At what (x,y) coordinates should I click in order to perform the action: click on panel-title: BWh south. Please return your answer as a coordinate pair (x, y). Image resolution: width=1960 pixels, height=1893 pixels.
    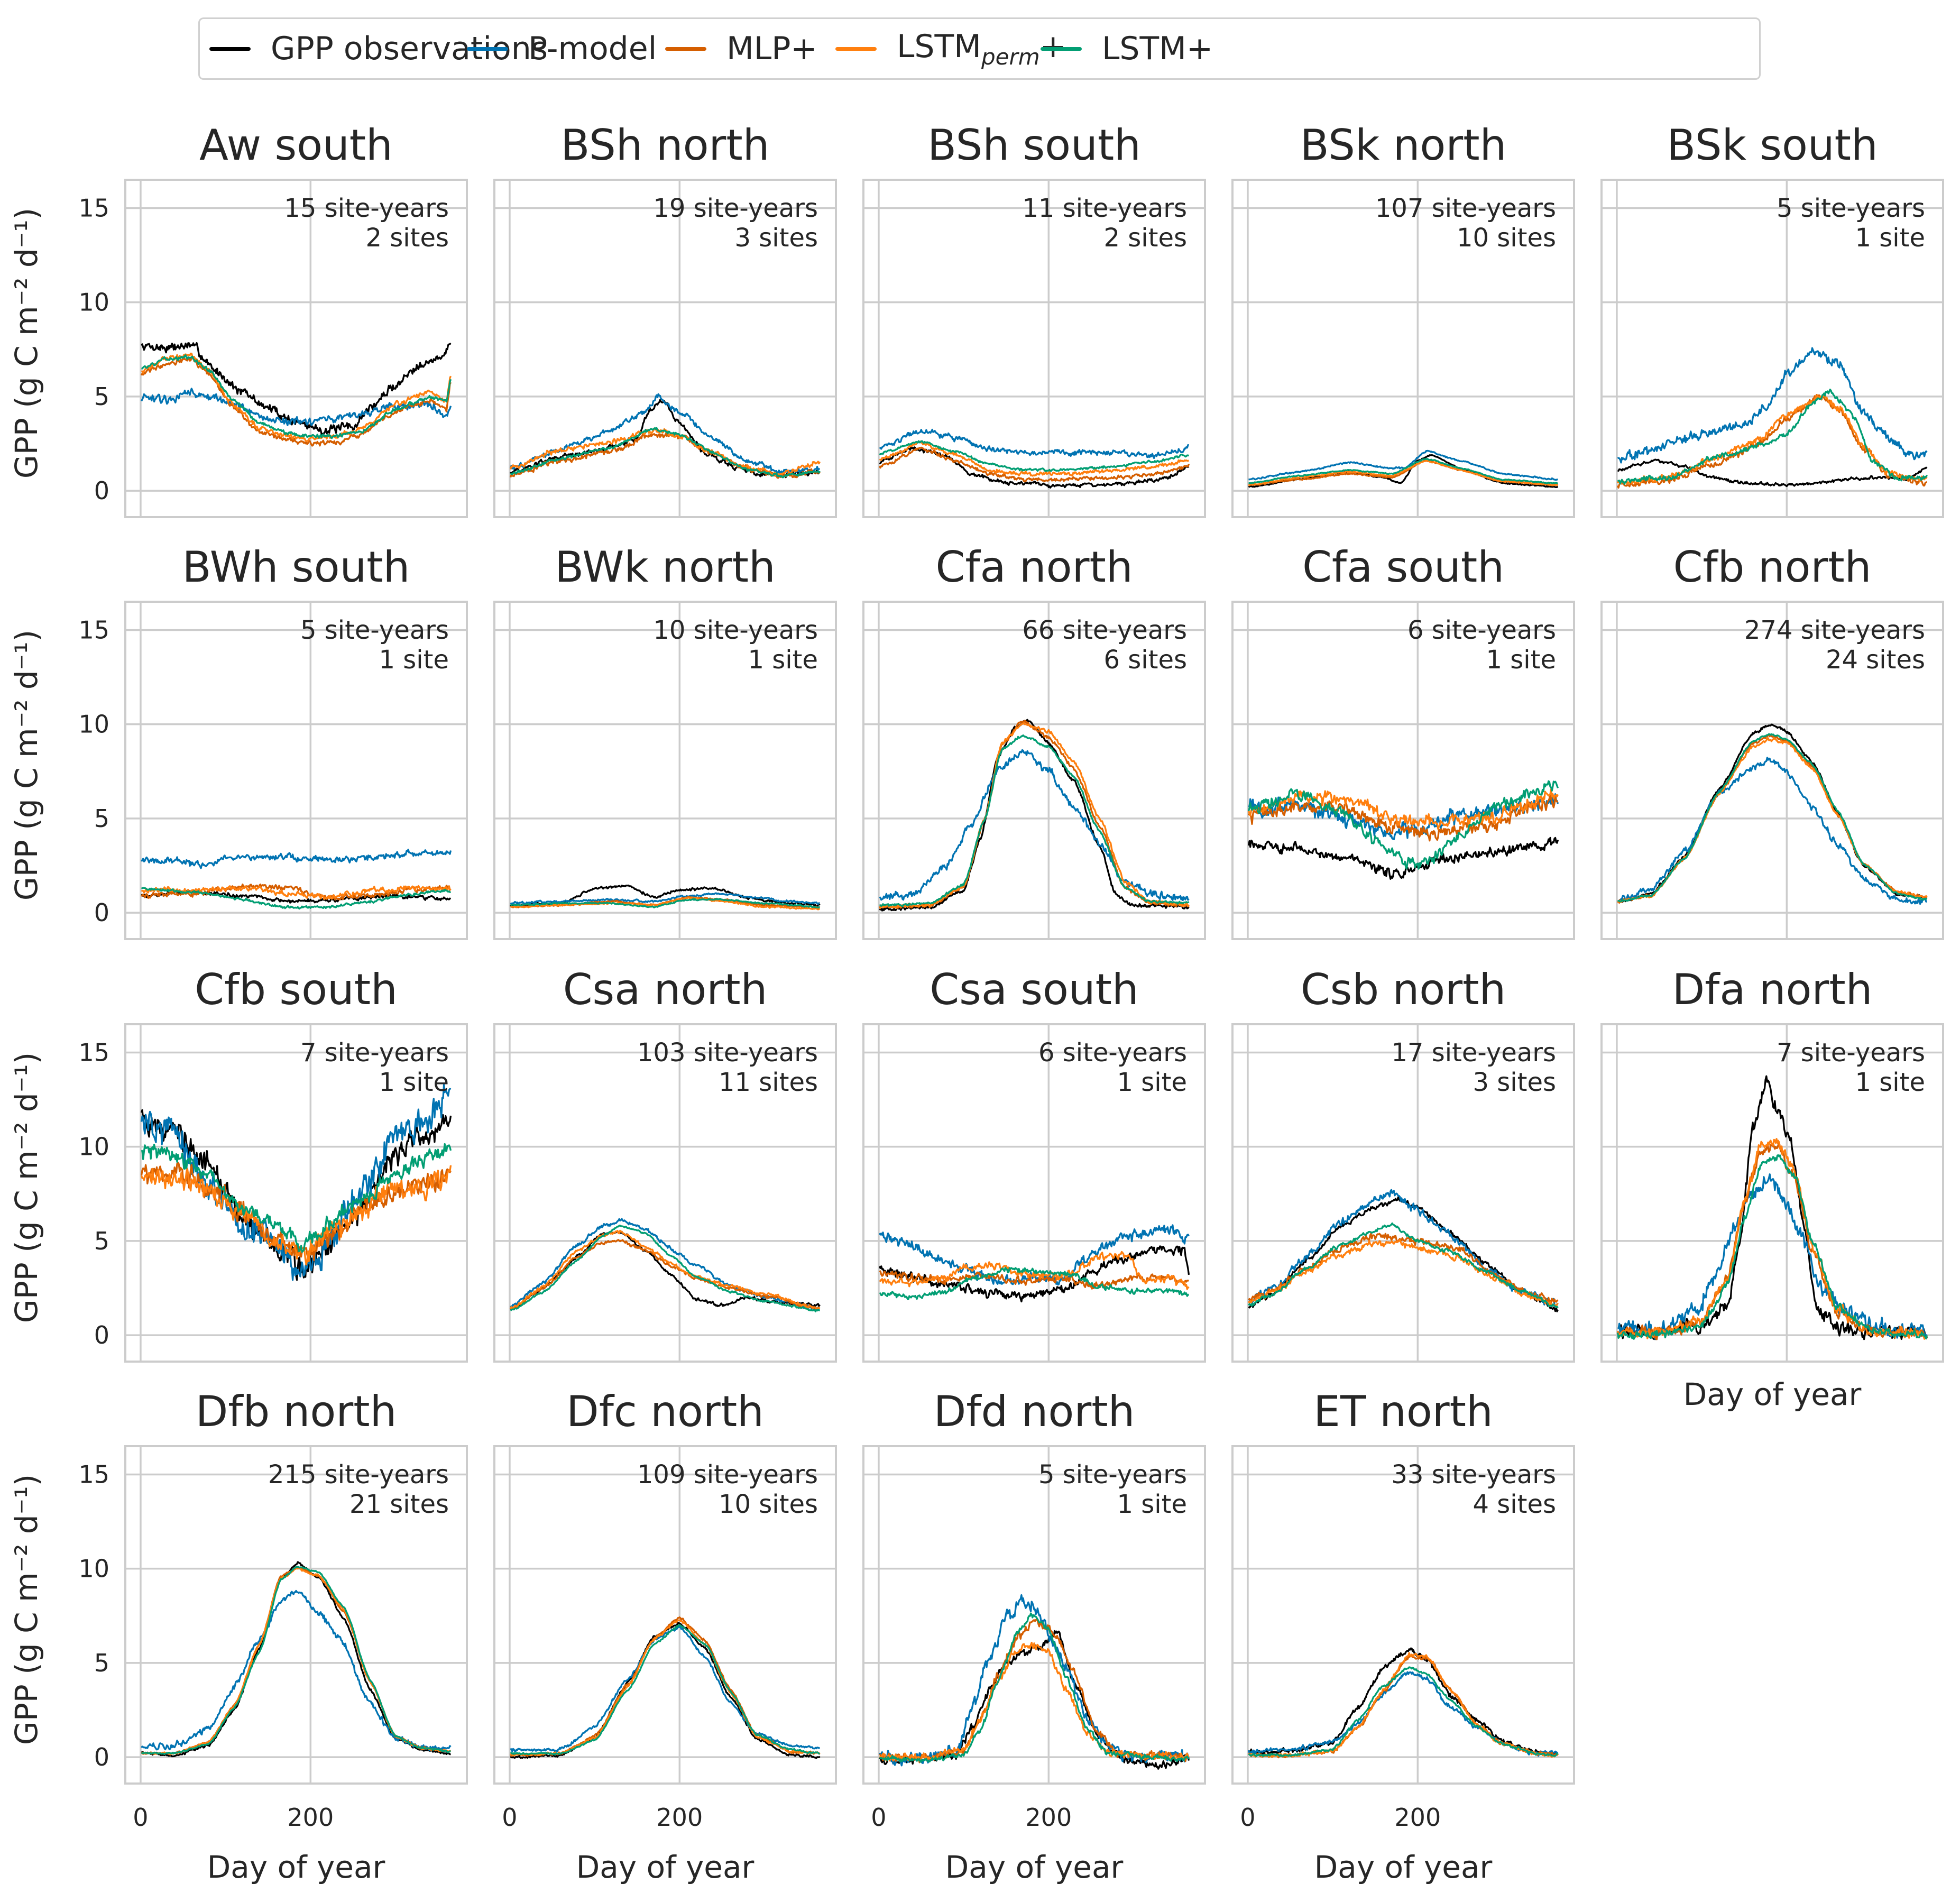
    Looking at the image, I should click on (296, 567).